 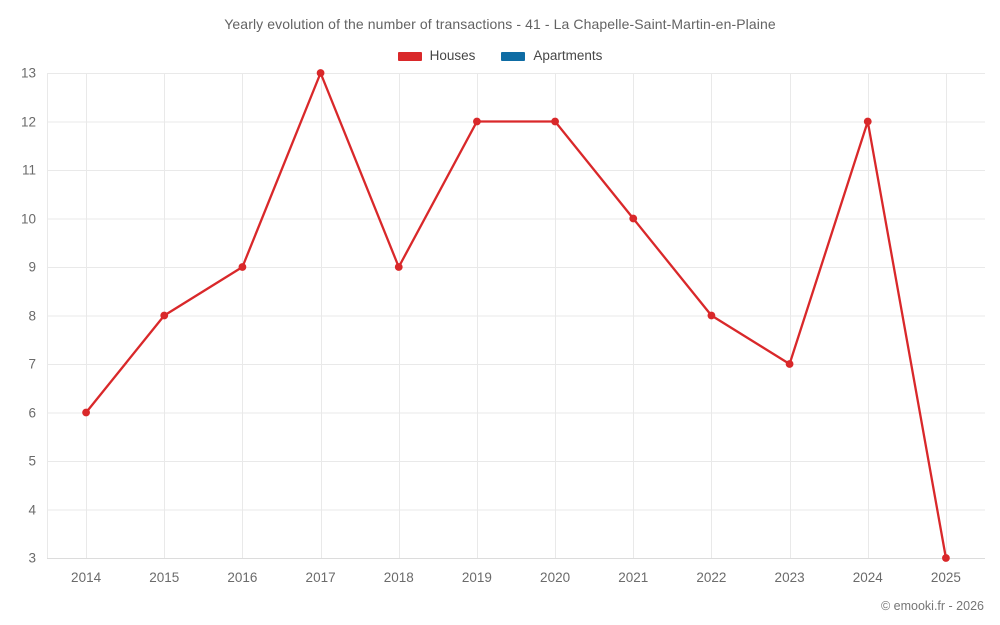 What do you see at coordinates (242, 577) in the screenshot?
I see `x-axis-tick-label: 2016` at bounding box center [242, 577].